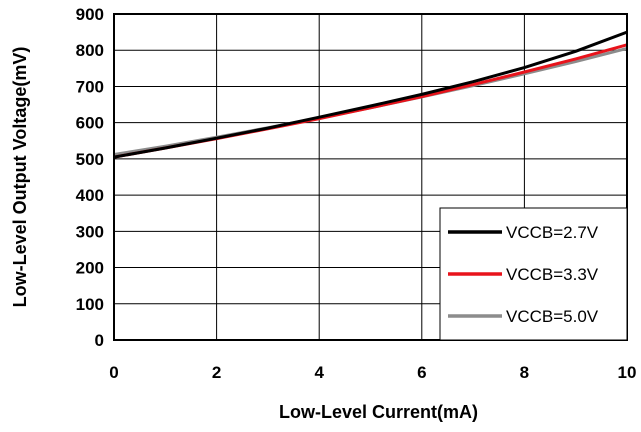  I want to click on y-tick-label: 300, so click(90, 231).